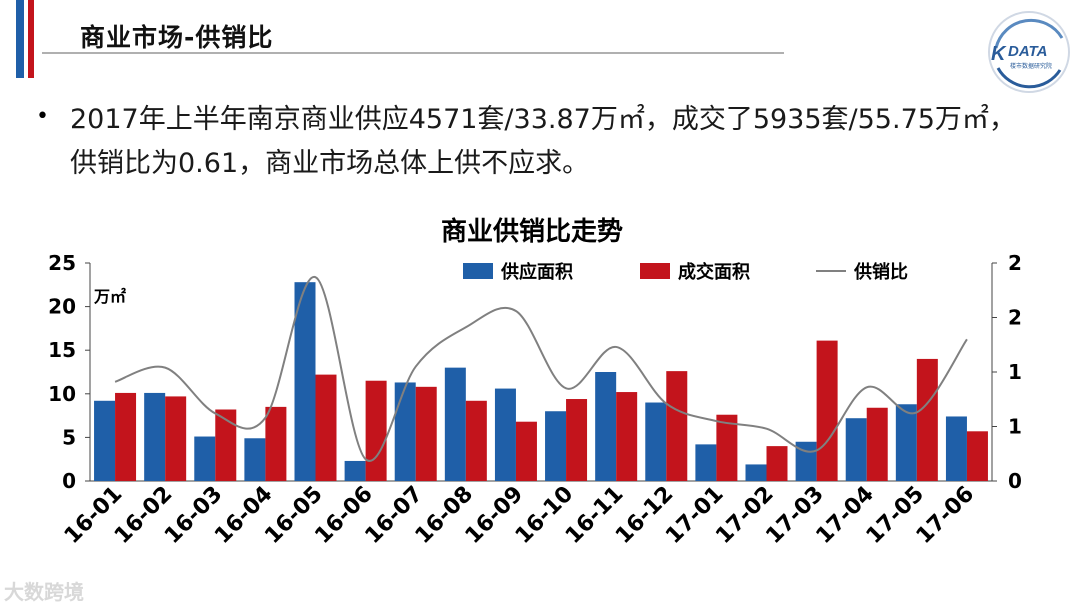 The image size is (1086, 609). I want to click on accent-bar-blue, so click(20, 39).